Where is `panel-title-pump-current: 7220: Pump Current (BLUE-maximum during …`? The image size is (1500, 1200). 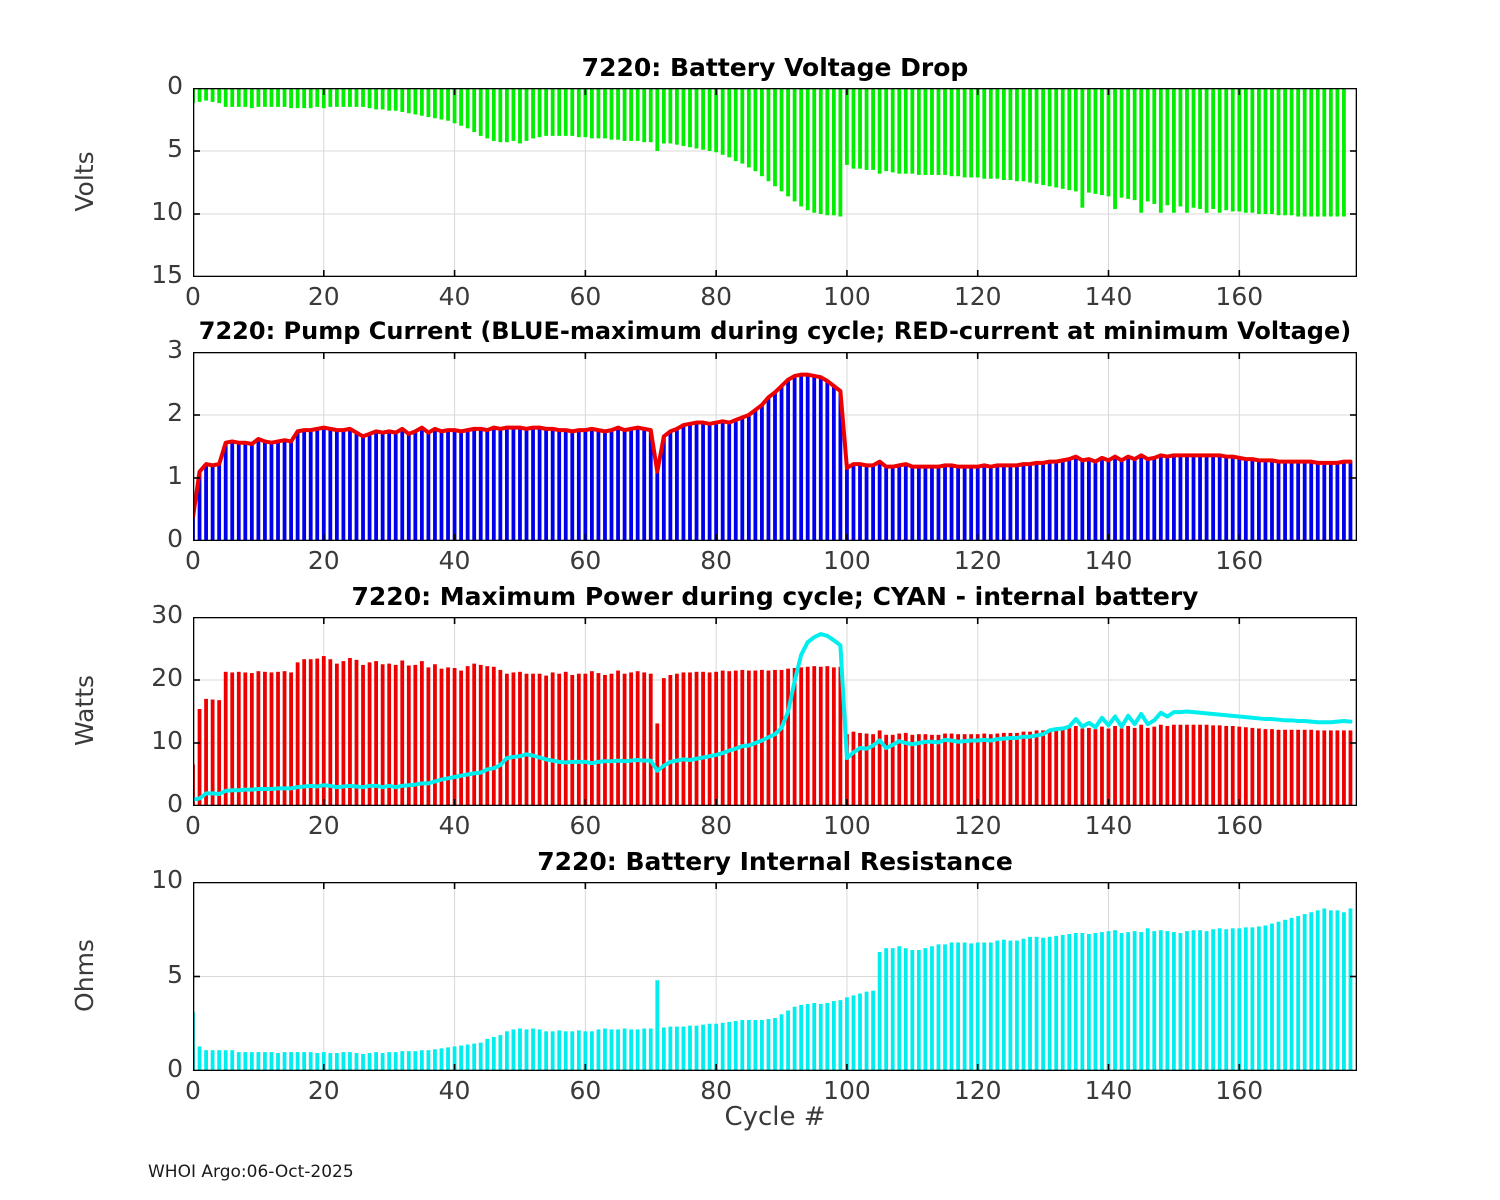 panel-title-pump-current: 7220: Pump Current (BLUE-maximum during … is located at coordinates (775, 331).